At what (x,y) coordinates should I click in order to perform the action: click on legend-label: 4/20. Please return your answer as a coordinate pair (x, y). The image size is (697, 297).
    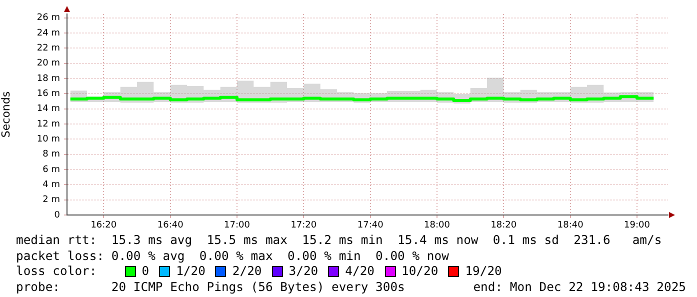
    Looking at the image, I should click on (359, 272).